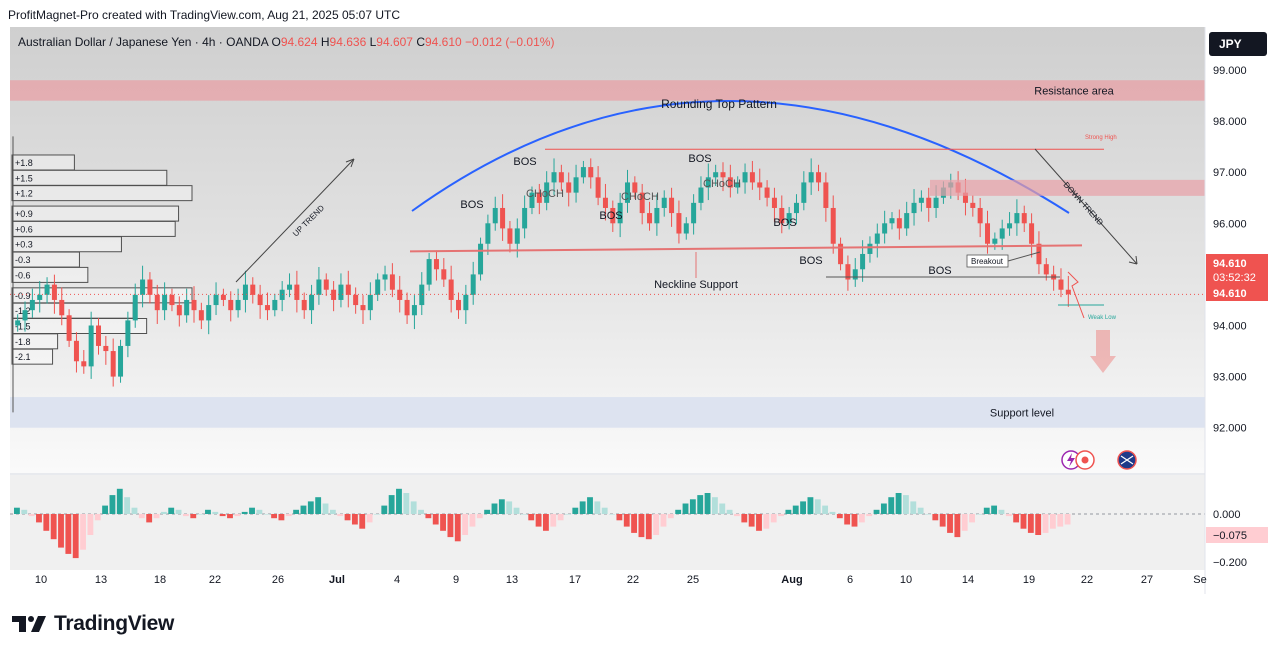 This screenshot has height=654, width=1281. What do you see at coordinates (1238, 44) in the screenshot?
I see `currency-button: JPY` at bounding box center [1238, 44].